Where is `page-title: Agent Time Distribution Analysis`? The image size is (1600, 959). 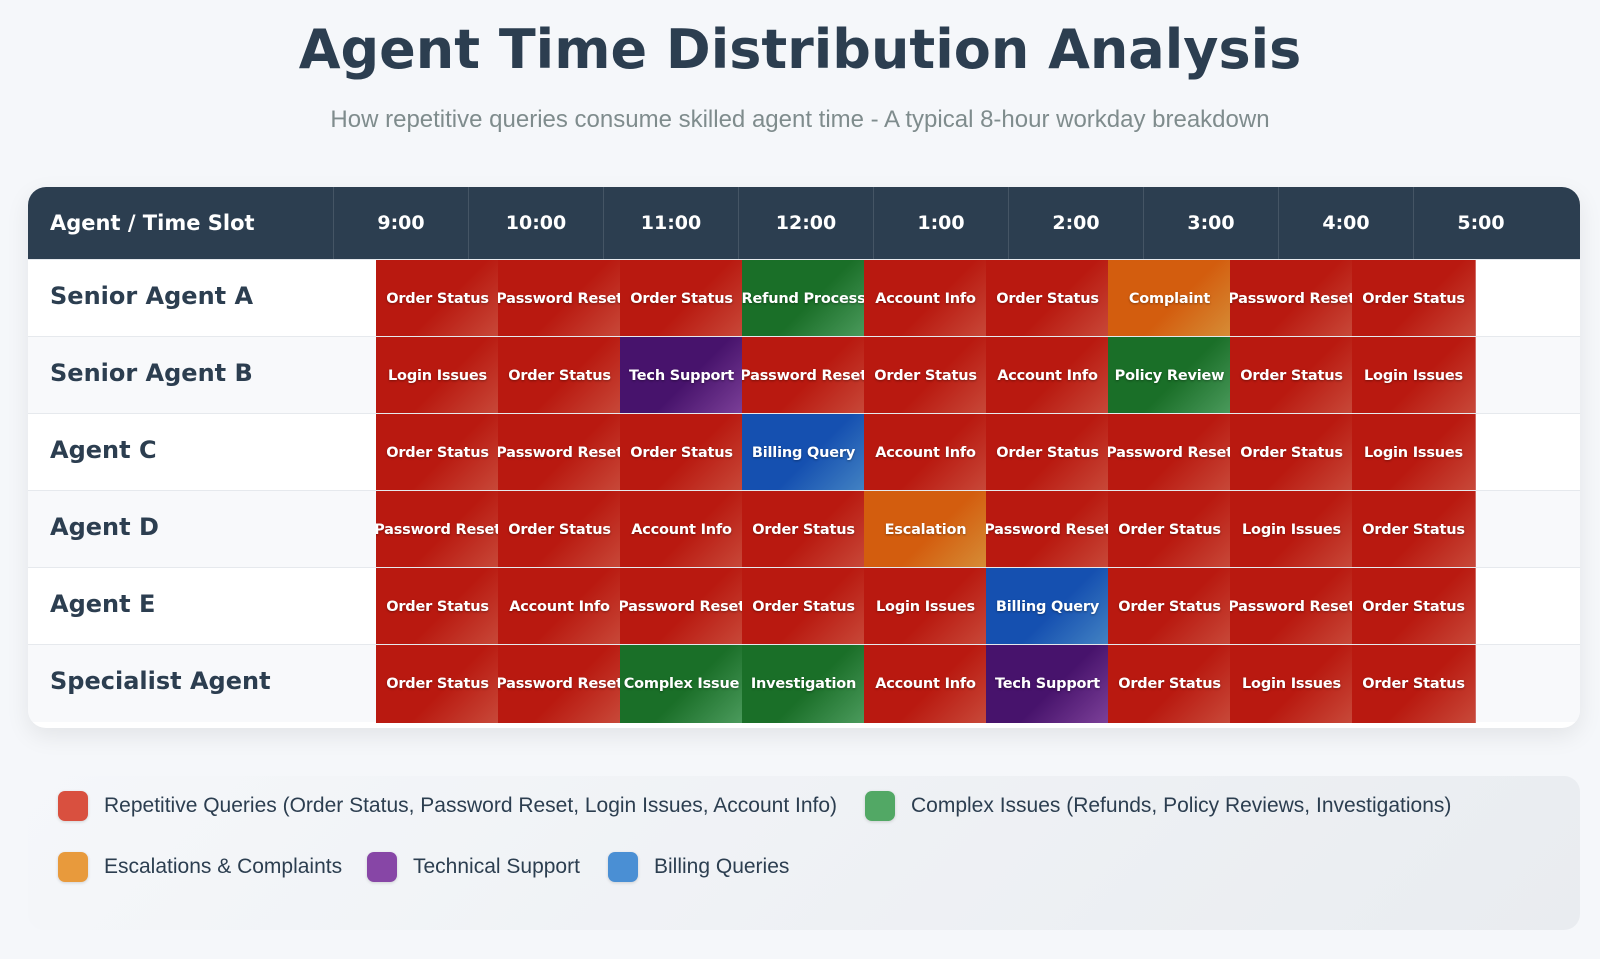
page-title: Agent Time Distribution Analysis is located at coordinates (800, 49).